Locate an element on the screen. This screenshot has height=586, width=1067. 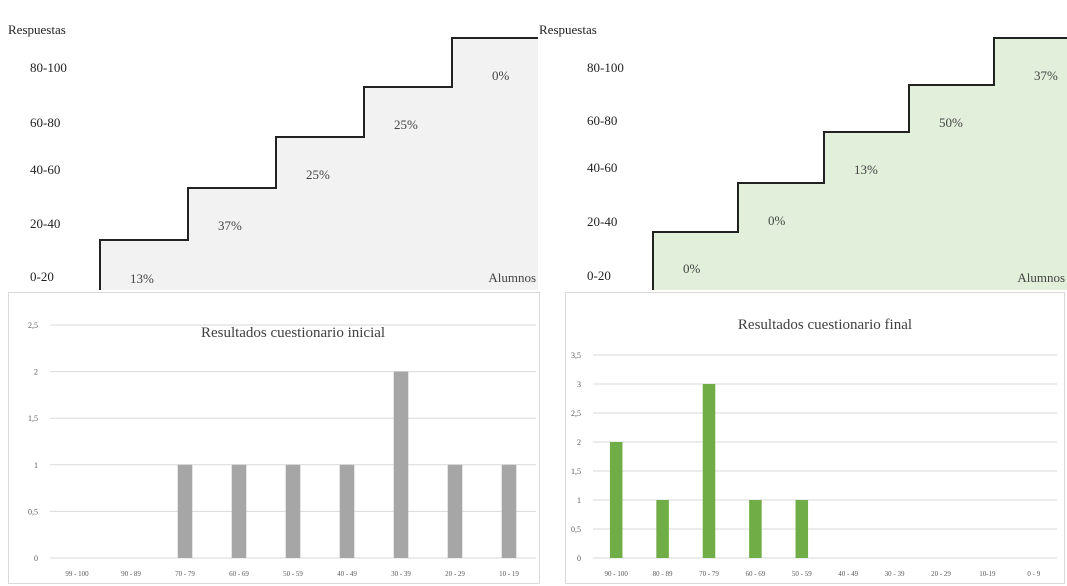
x-tick-label: 90 - 89 is located at coordinates (131, 574).